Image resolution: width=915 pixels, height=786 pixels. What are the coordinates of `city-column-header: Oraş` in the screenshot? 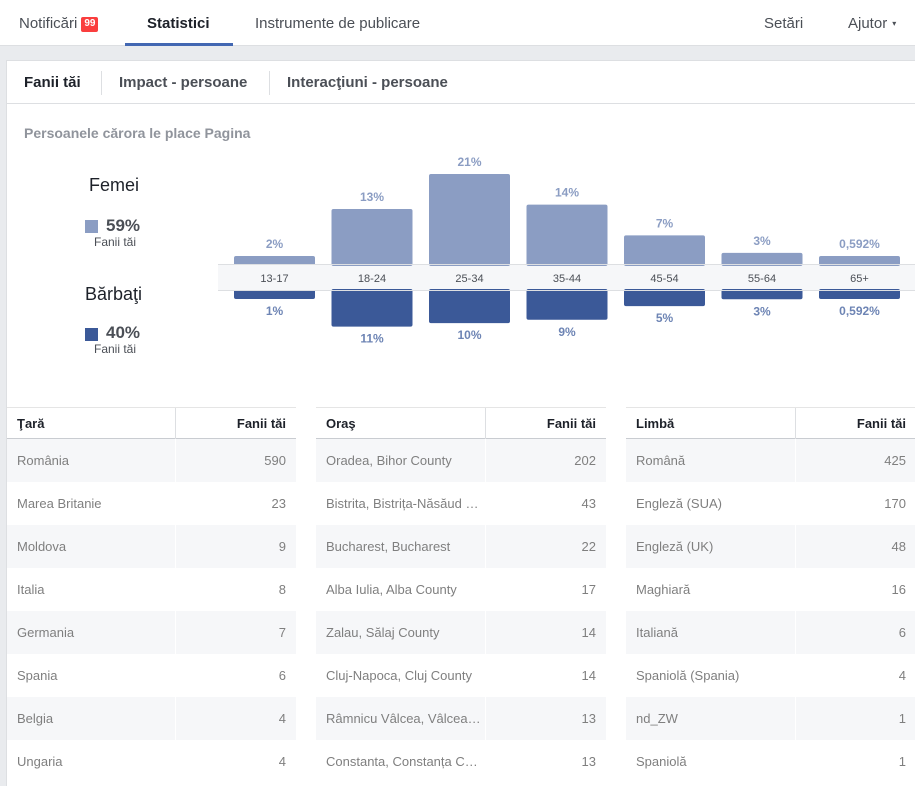 It's located at (341, 423).